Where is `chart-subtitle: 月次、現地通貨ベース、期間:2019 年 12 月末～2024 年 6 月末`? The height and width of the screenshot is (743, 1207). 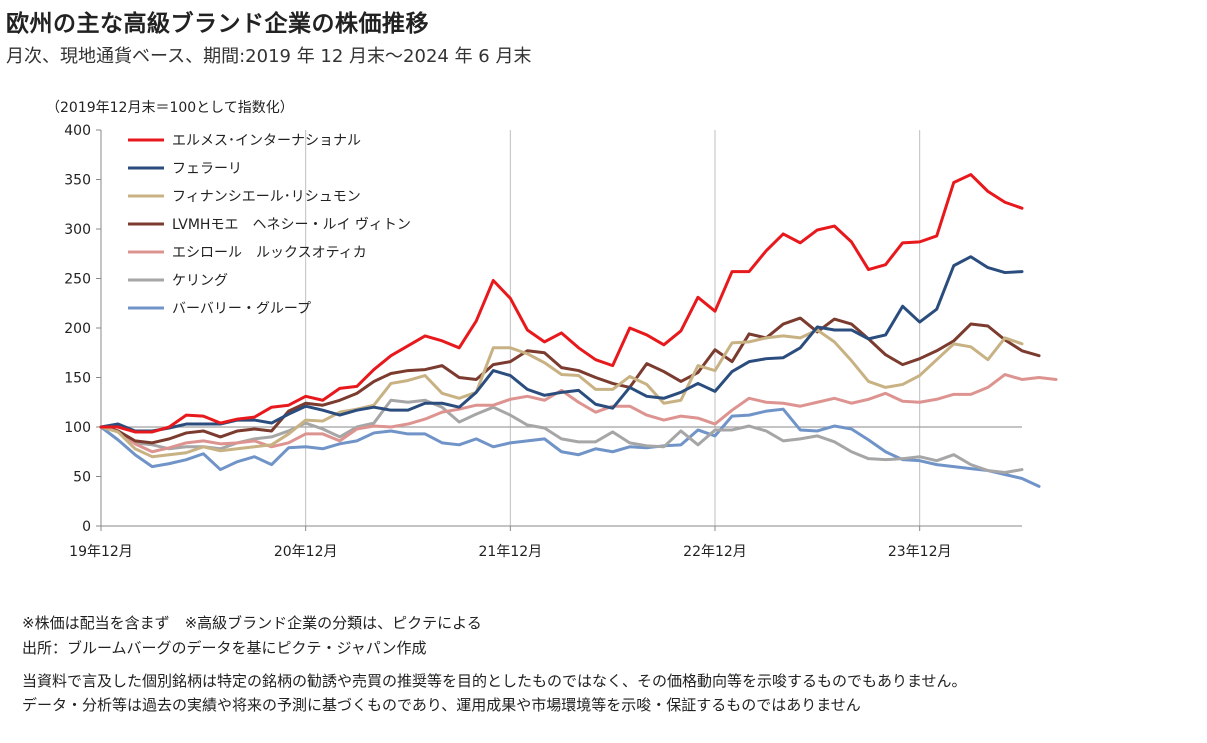 chart-subtitle: 月次、現地通貨ベース、期間:2019 年 12 月末～2024 年 6 月末 is located at coordinates (269, 56).